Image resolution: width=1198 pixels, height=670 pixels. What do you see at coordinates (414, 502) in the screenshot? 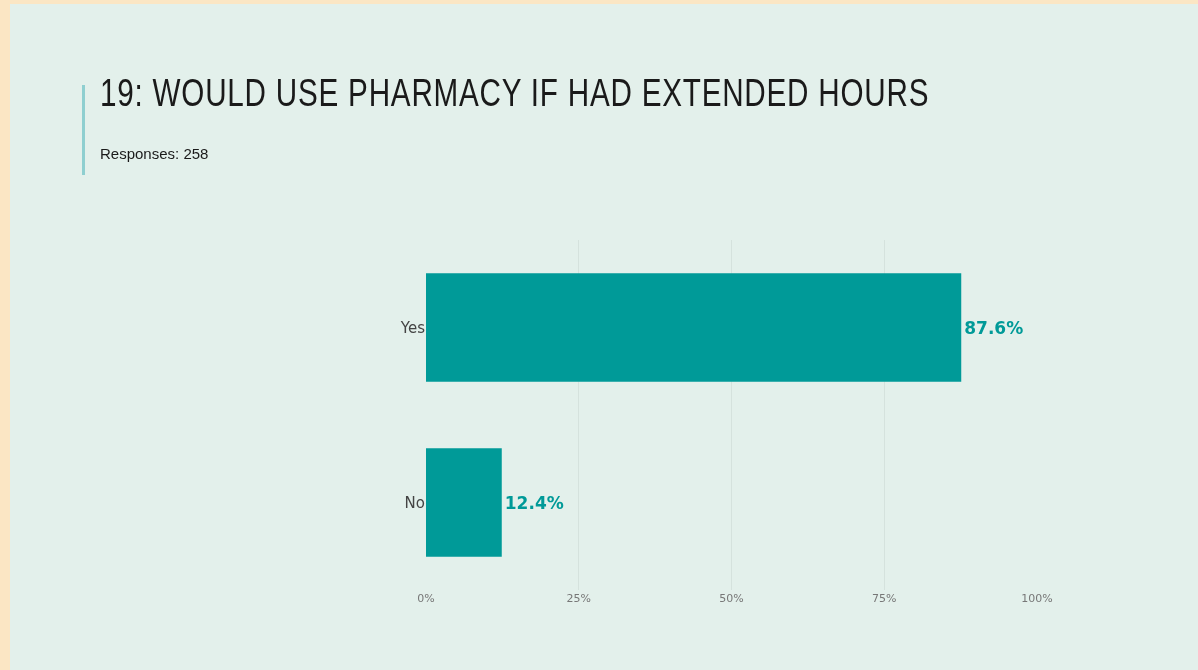
I see `y-tick-label: No` at bounding box center [414, 502].